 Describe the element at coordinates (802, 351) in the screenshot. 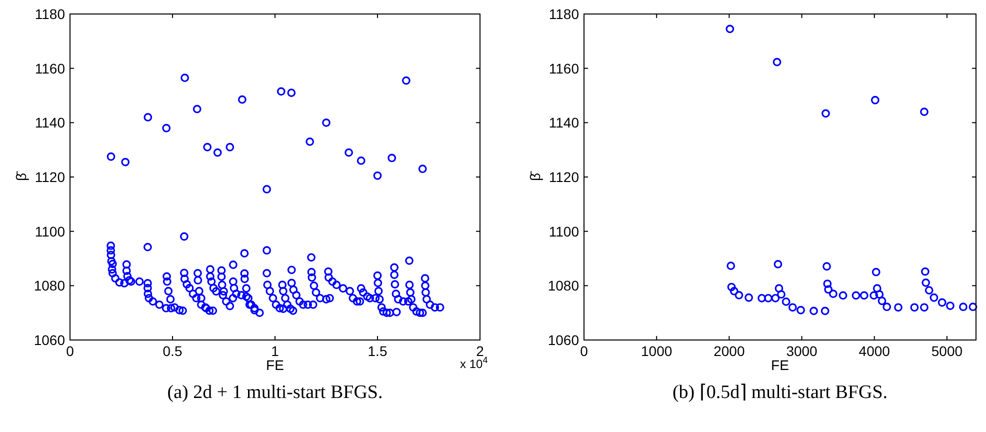

I see `x-tick-label: 3000` at that location.